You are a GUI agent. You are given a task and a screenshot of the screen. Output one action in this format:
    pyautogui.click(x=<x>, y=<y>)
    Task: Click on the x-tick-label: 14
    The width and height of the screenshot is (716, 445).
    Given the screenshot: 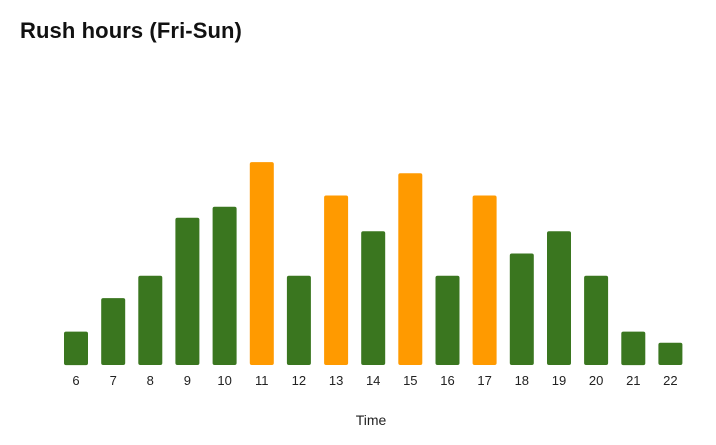 What is the action you would take?
    pyautogui.click(x=373, y=380)
    